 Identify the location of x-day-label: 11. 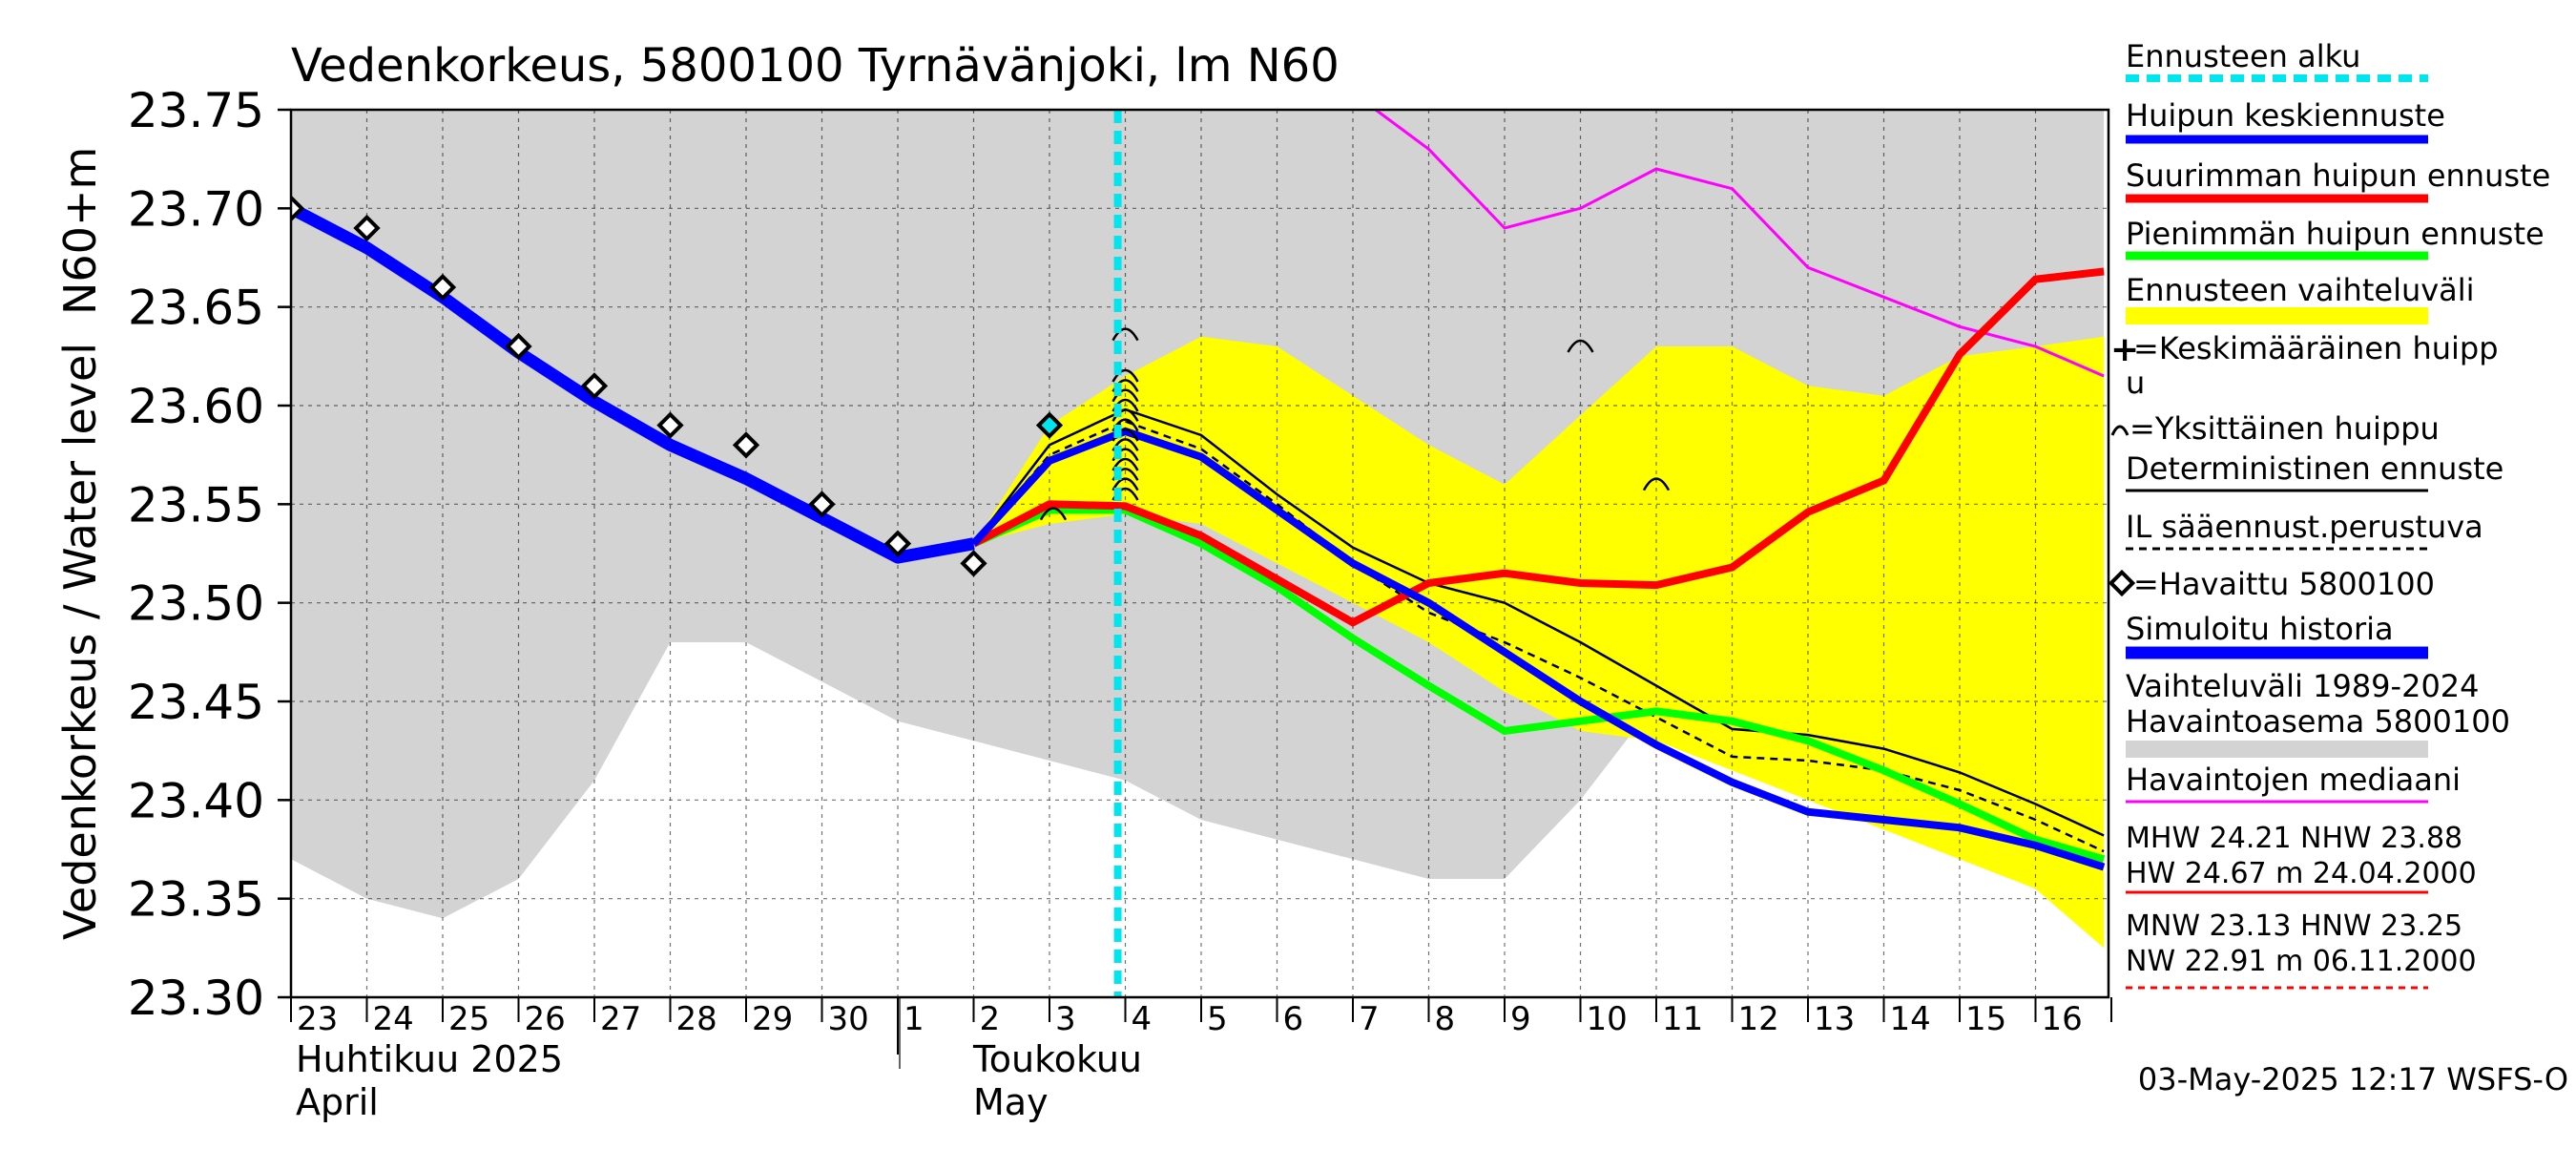
(1682, 1019).